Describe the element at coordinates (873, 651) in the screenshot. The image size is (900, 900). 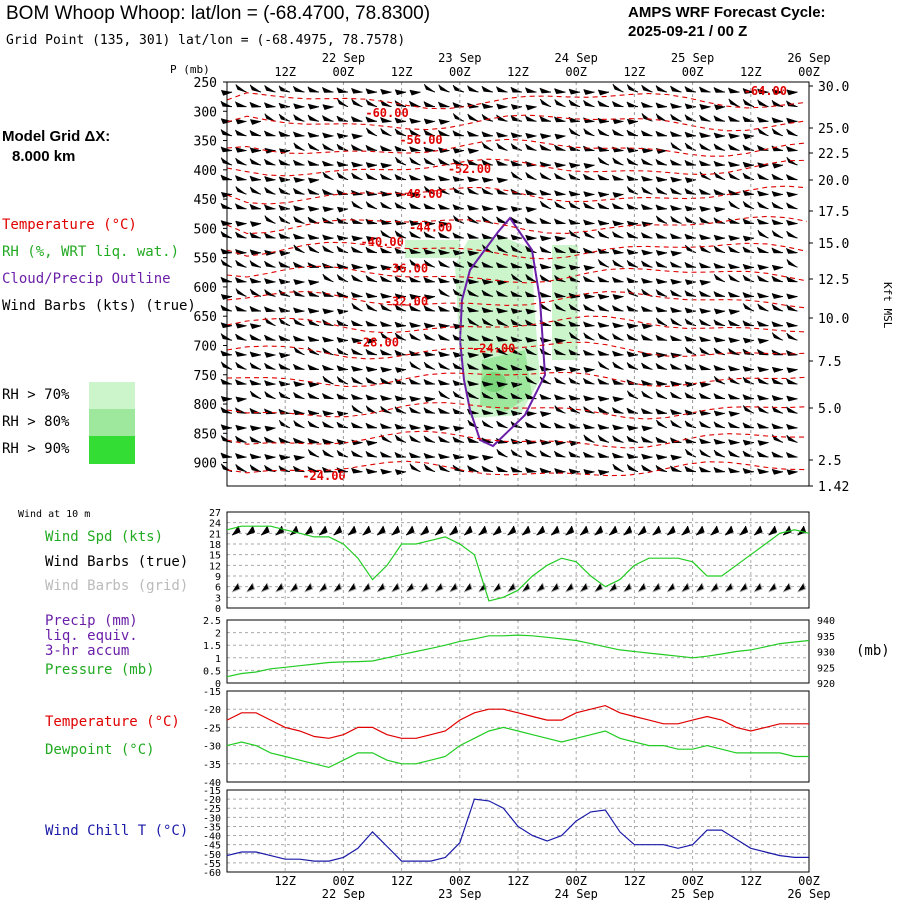
I see `label-pressure-unit: (mb)` at that location.